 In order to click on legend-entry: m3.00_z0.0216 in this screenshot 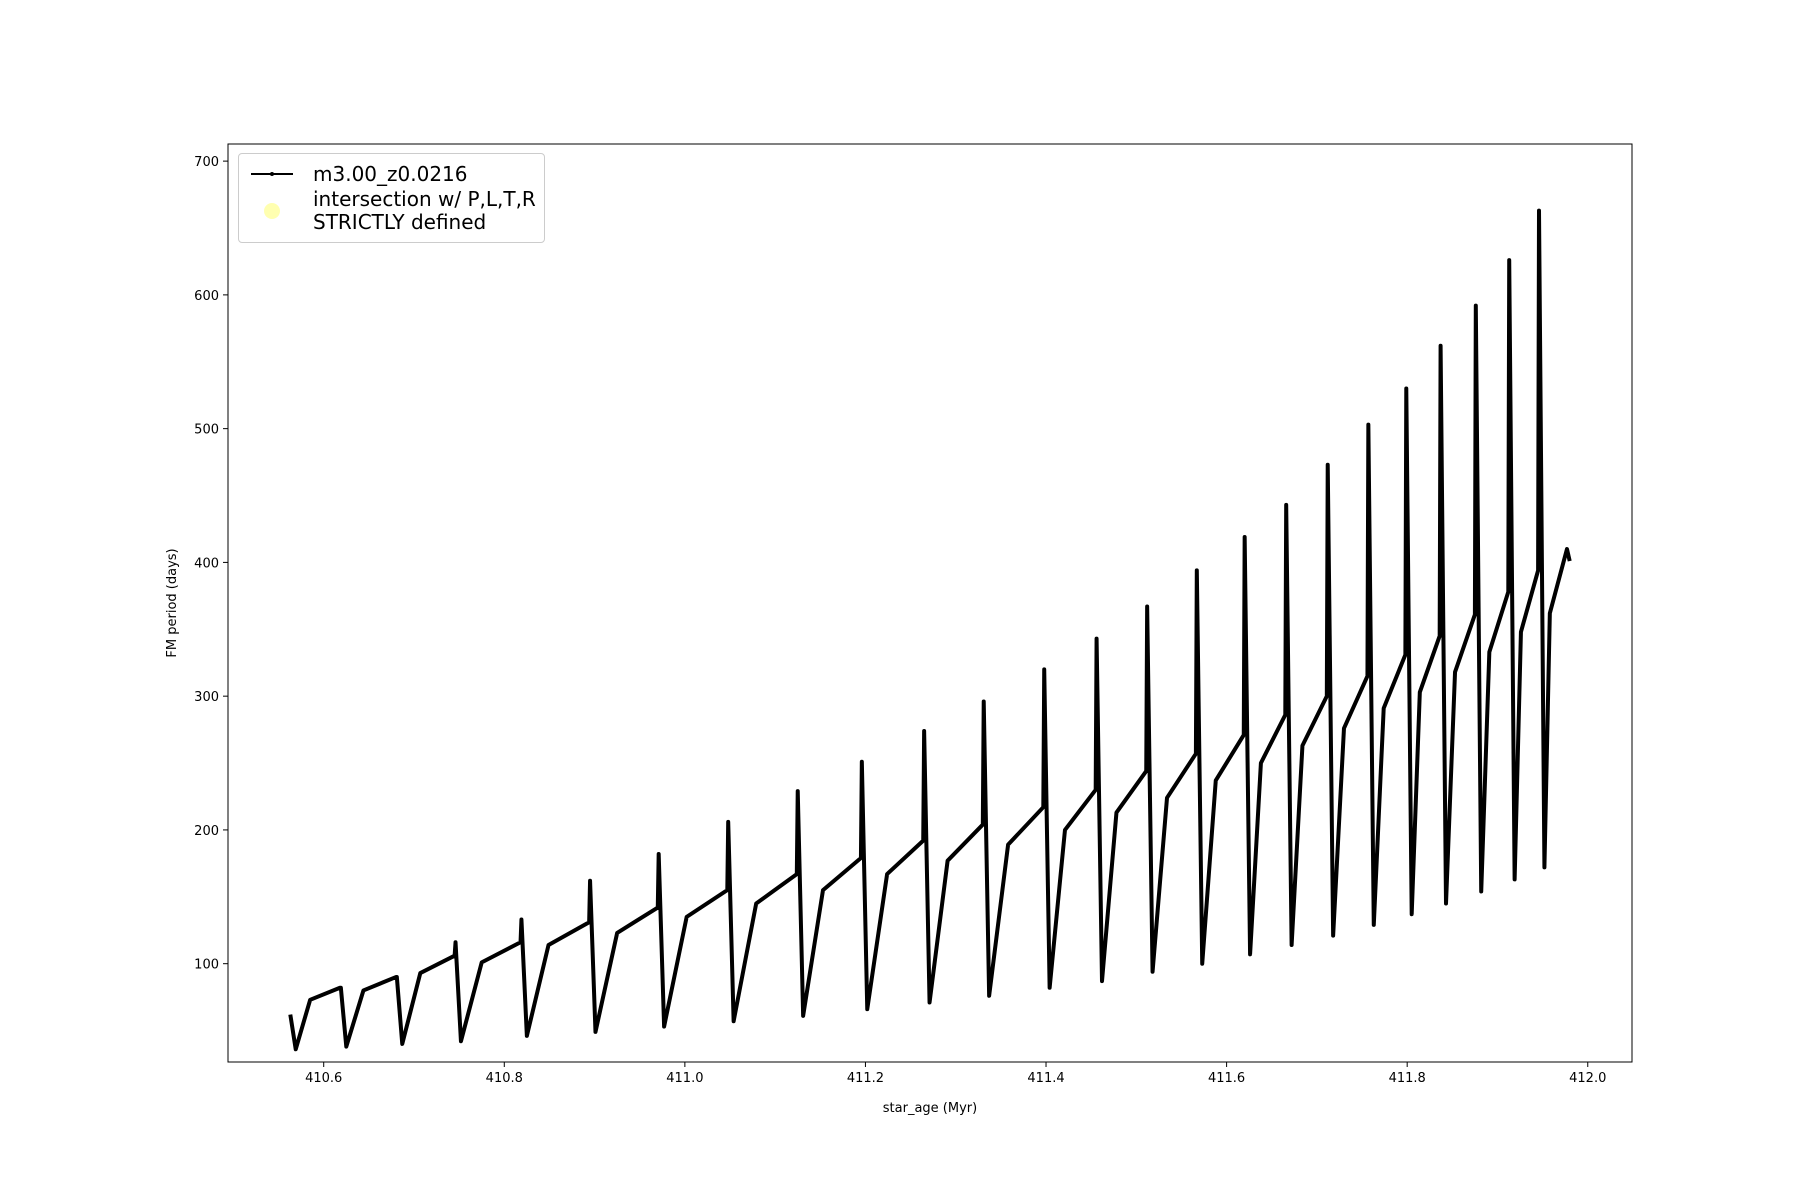, I will do `click(391, 174)`.